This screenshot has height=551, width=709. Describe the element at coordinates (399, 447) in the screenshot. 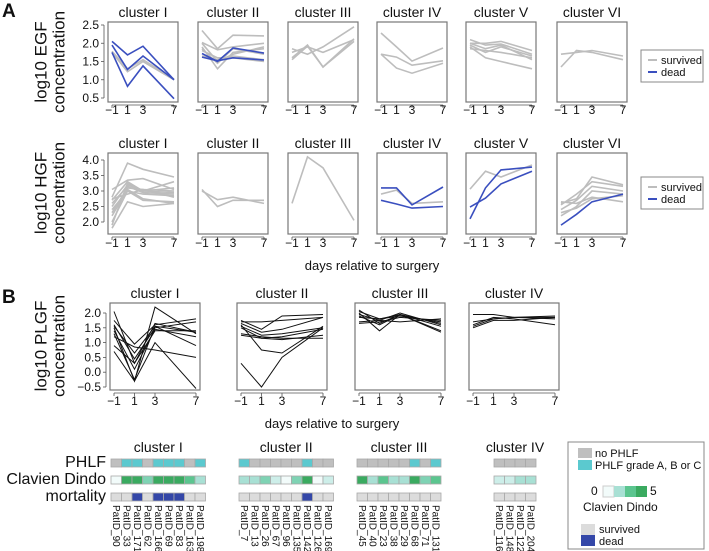

I see `heatmap-cluster-title: cluster III` at that location.